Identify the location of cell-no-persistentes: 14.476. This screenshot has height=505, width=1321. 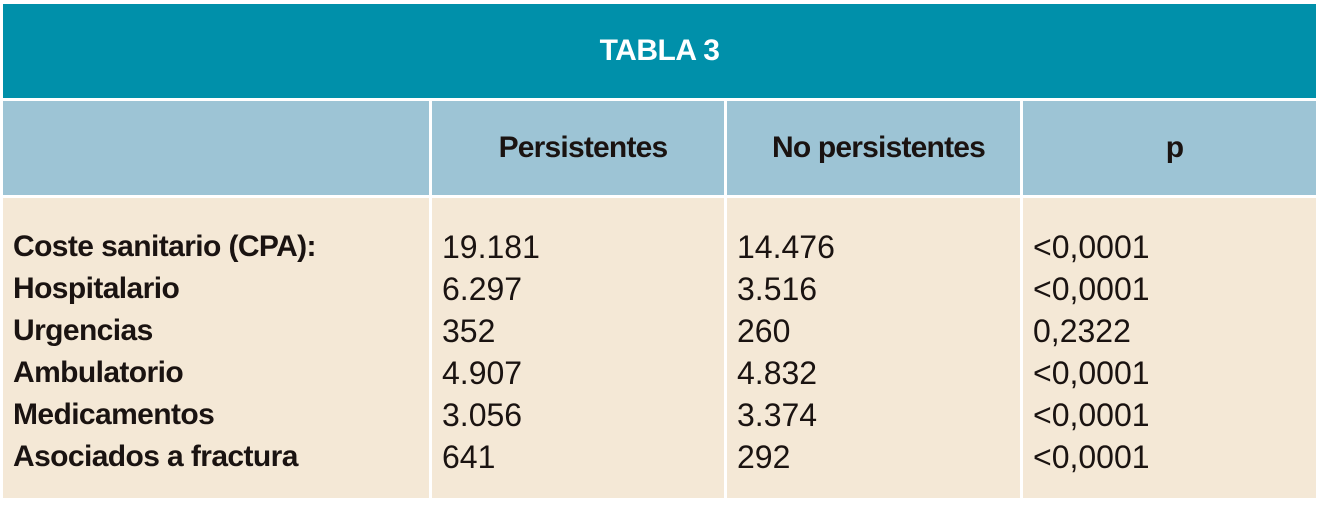
(786, 247).